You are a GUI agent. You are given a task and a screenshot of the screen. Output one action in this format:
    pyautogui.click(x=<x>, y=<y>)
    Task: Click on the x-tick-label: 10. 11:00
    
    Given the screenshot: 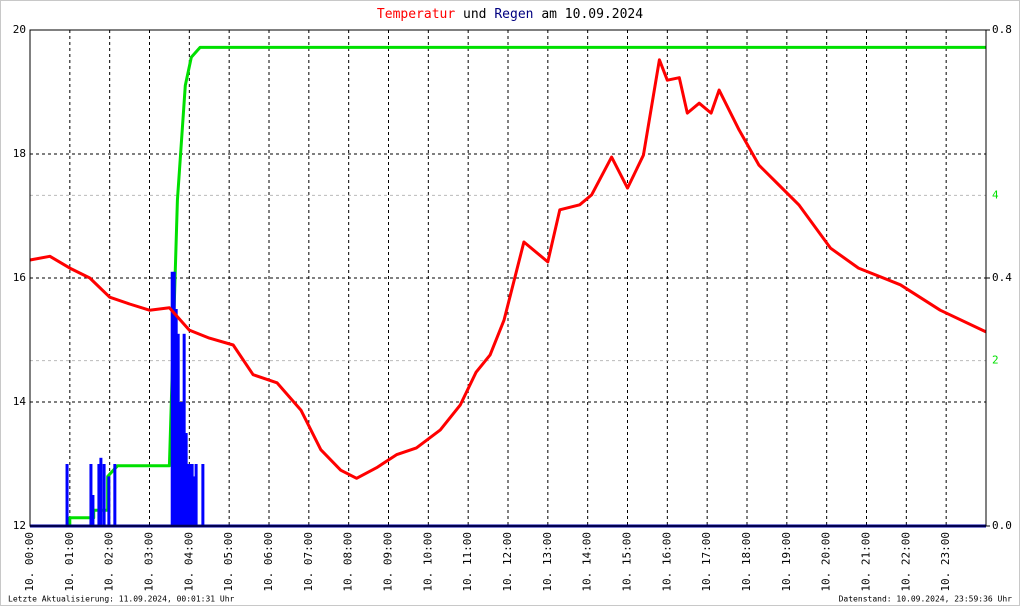 What is the action you would take?
    pyautogui.click(x=467, y=562)
    